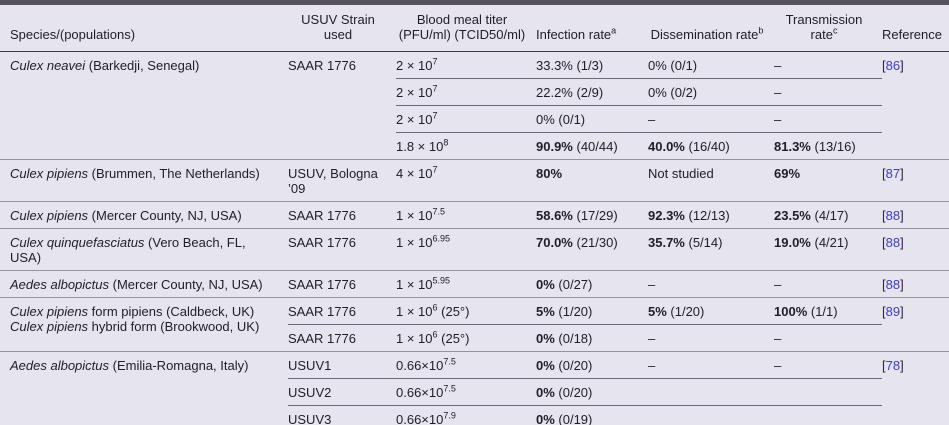  I want to click on rate-count: (0/18), so click(573, 338).